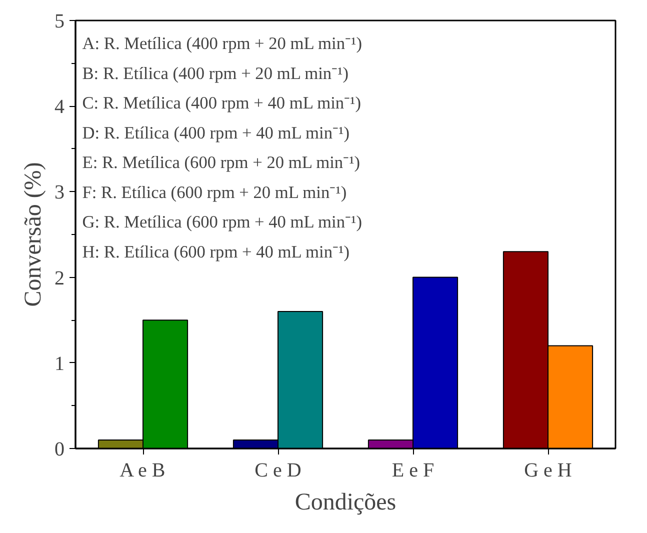  Describe the element at coordinates (222, 44) in the screenshot. I see `annotation: A: R. Metílica (400 rpm + 20 mL min⁻¹)` at that location.